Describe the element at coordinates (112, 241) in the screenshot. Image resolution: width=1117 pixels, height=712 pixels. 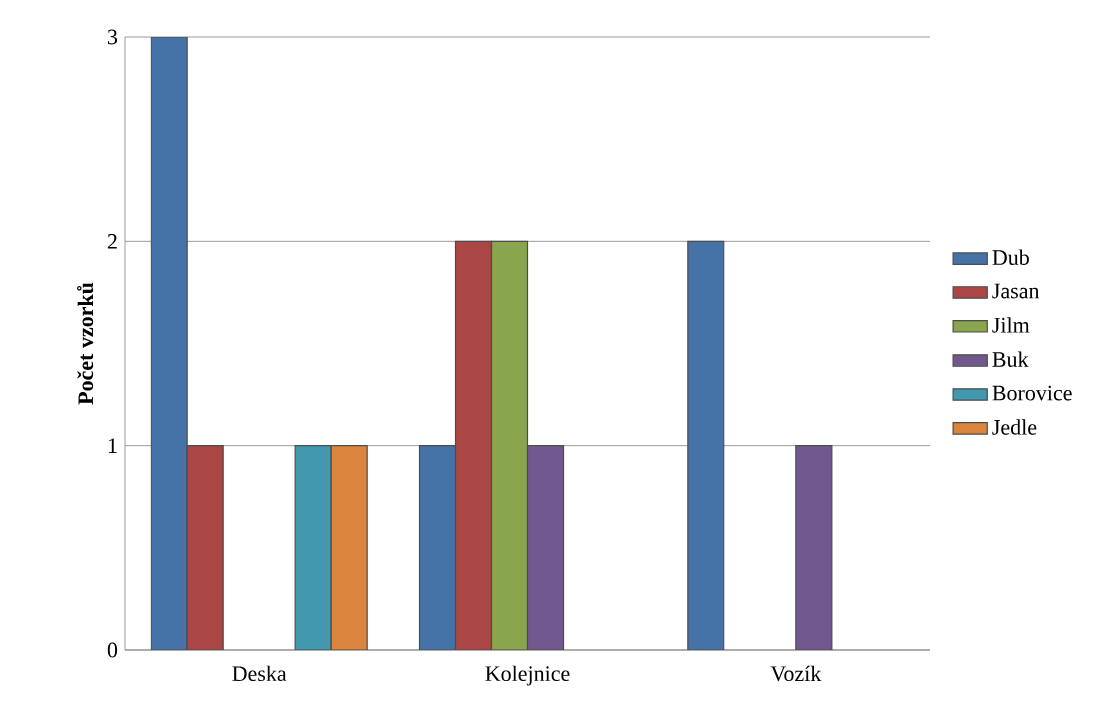
I see `y-tick-label: 2` at that location.